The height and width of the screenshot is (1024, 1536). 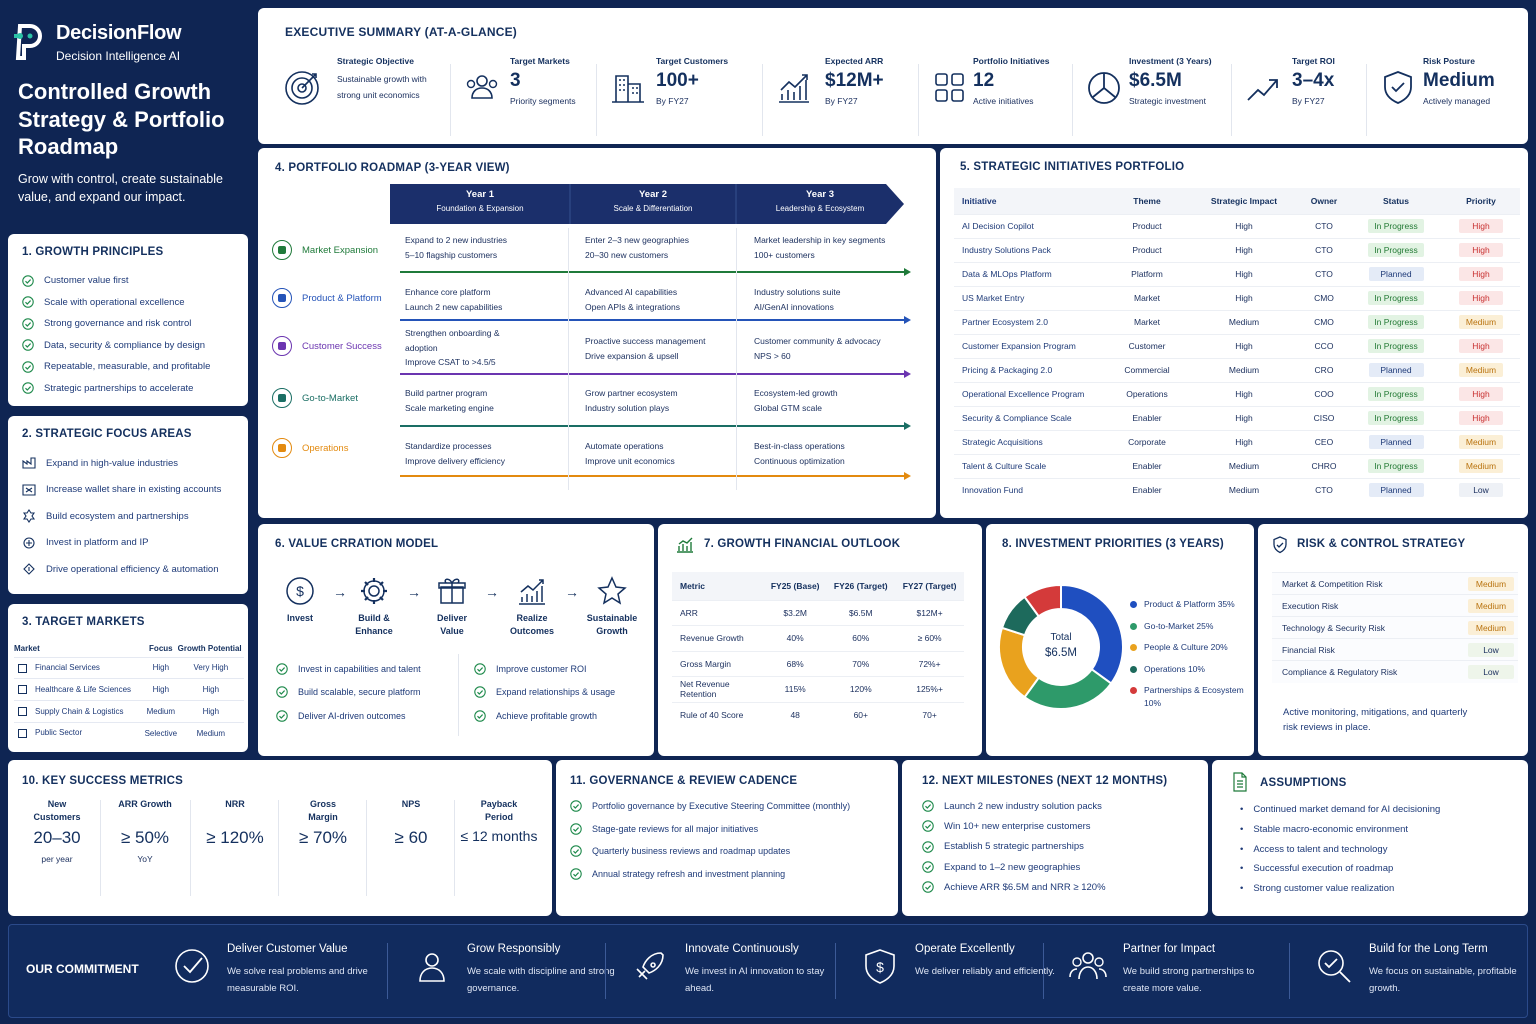 What do you see at coordinates (116, 281) in the screenshot?
I see `principle-item: Customer value first` at bounding box center [116, 281].